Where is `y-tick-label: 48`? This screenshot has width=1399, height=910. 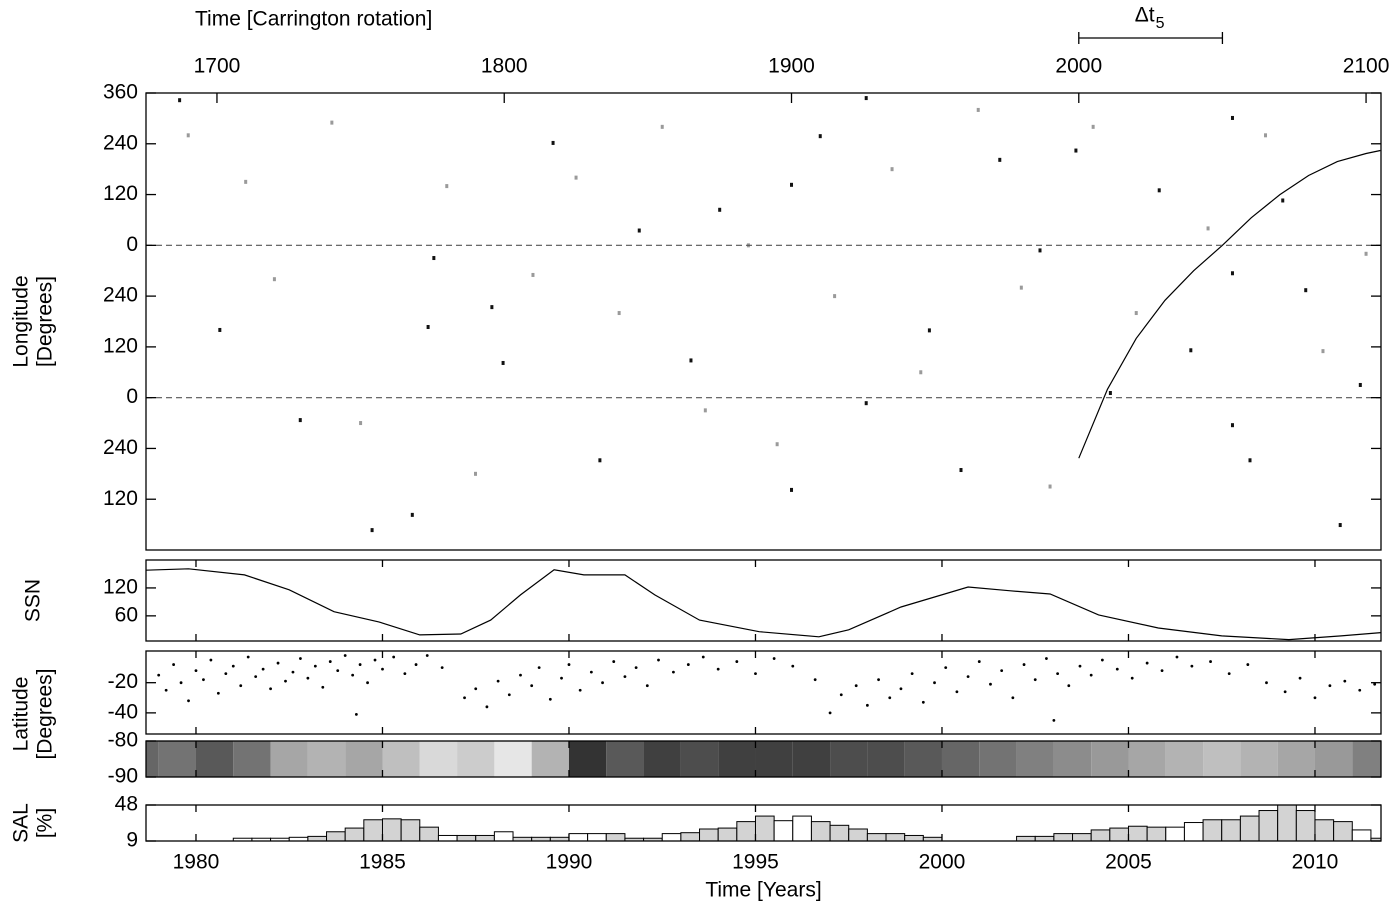
y-tick-label: 48 is located at coordinates (126, 804).